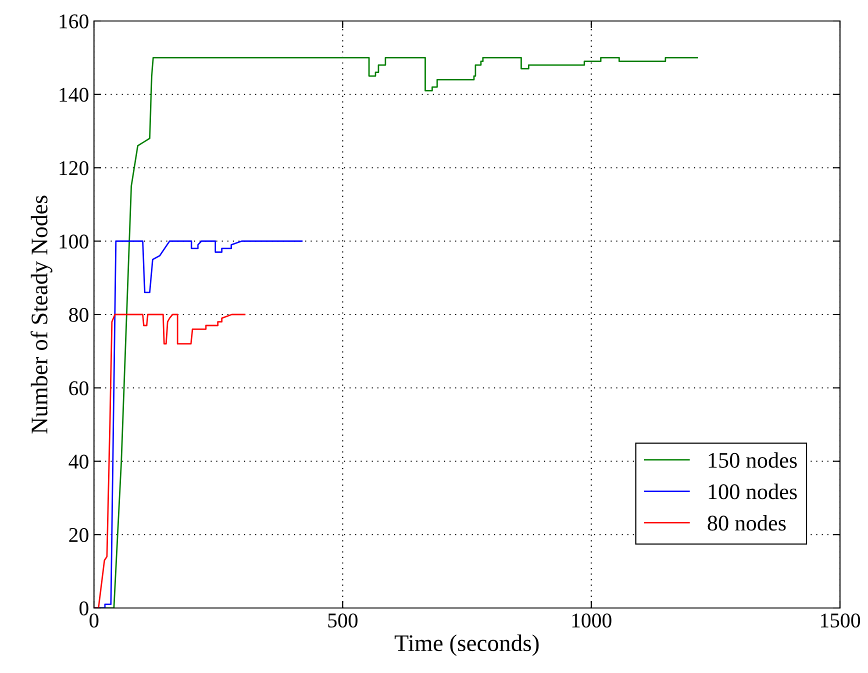  What do you see at coordinates (74, 241) in the screenshot?
I see `y-tick-label: 100` at bounding box center [74, 241].